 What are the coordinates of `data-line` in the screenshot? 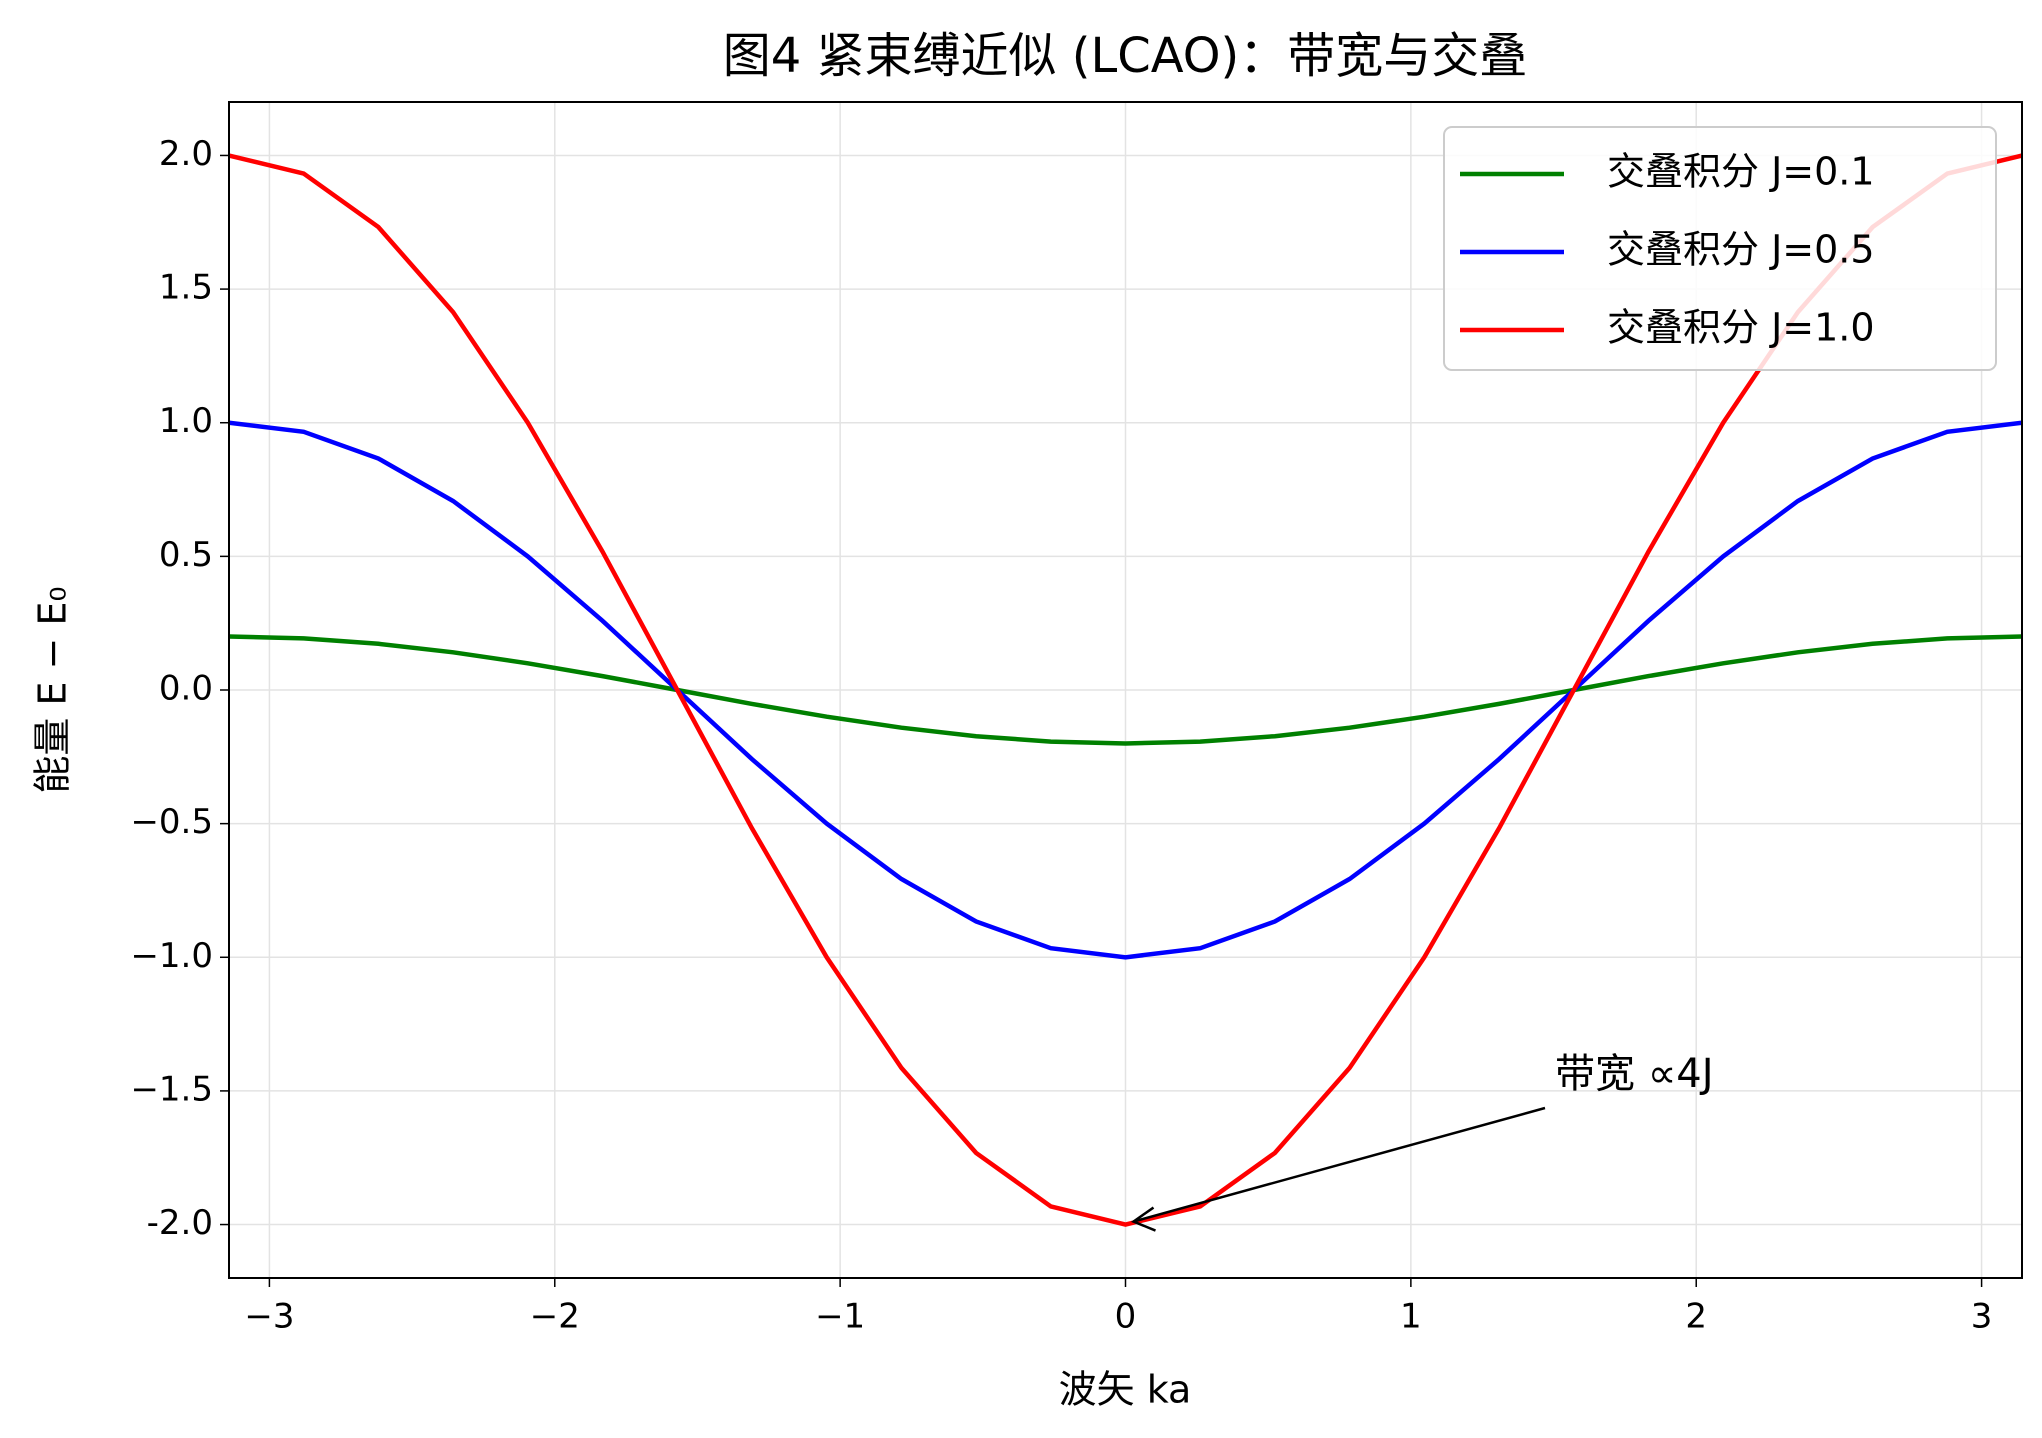 It's located at (1125, 690).